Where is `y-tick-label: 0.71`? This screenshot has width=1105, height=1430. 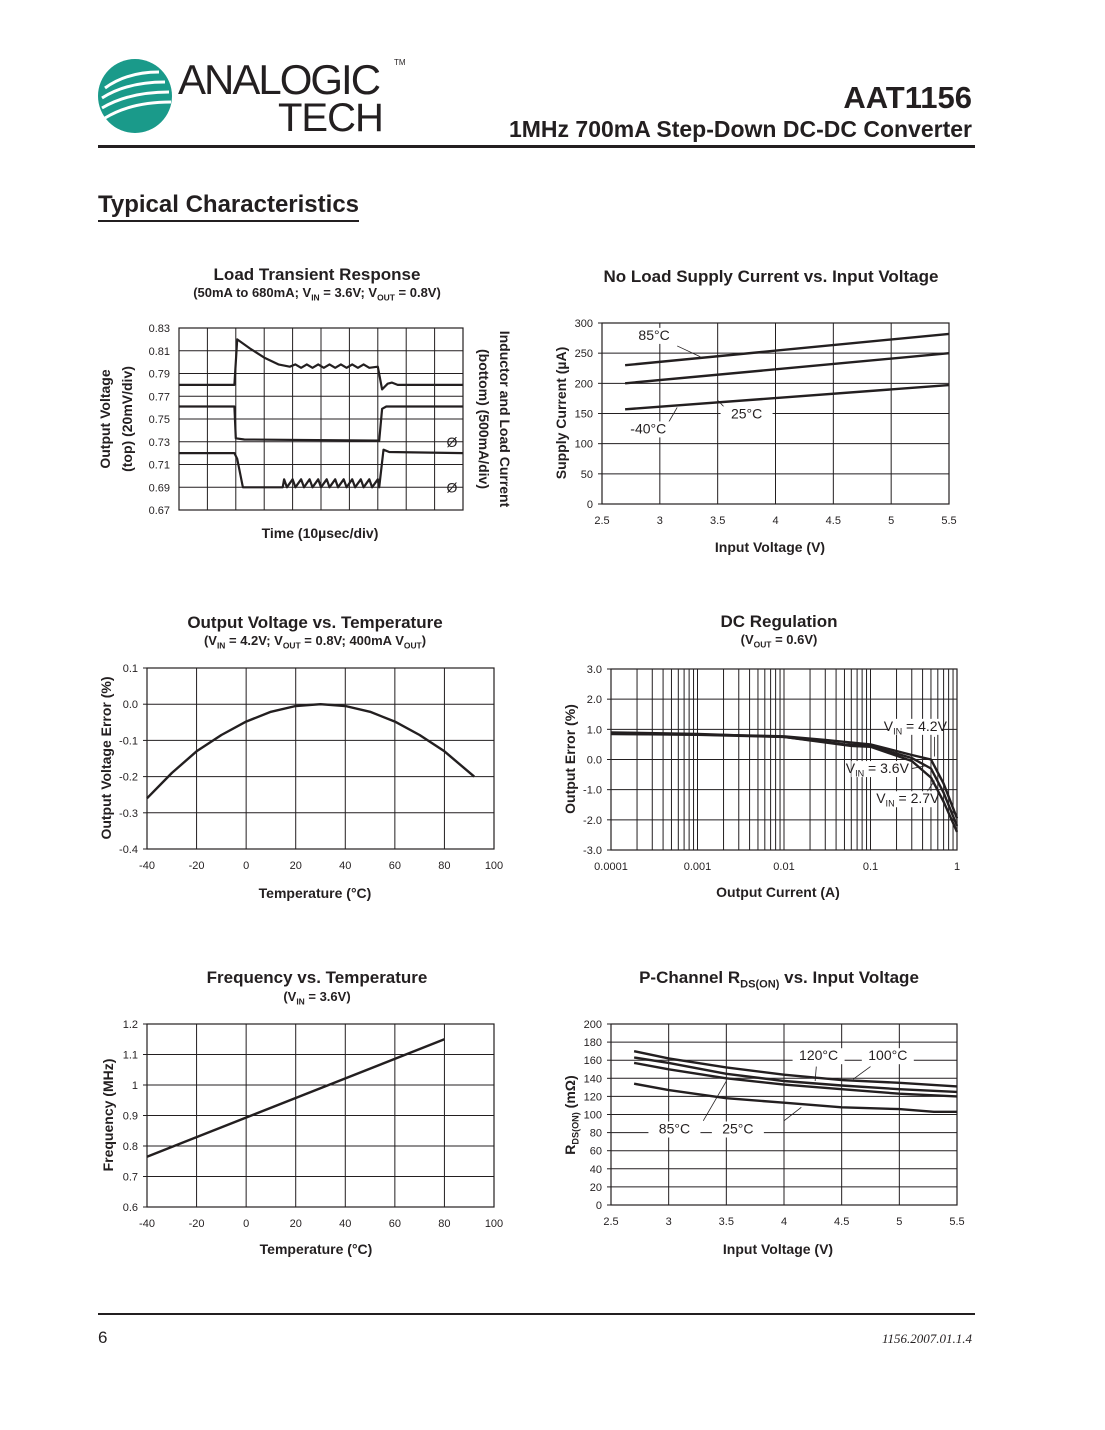
y-tick-label: 0.71 is located at coordinates (159, 466).